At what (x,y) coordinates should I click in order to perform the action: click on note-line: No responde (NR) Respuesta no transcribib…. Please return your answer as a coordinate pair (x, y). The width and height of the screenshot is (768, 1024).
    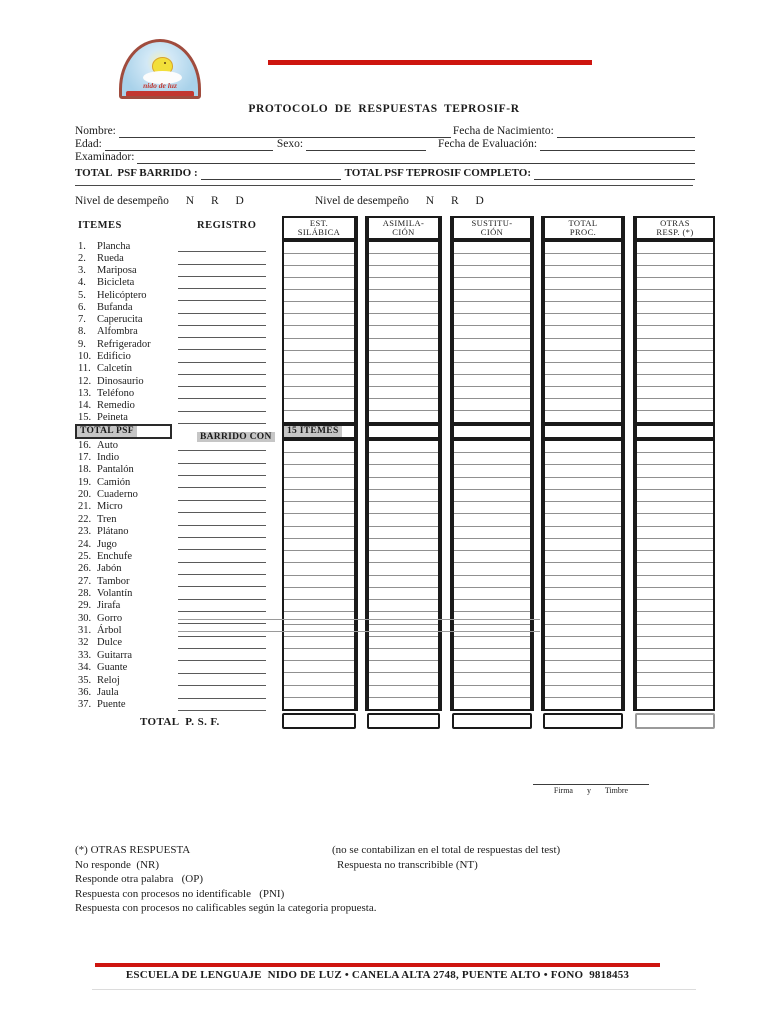
    Looking at the image, I should click on (397, 865).